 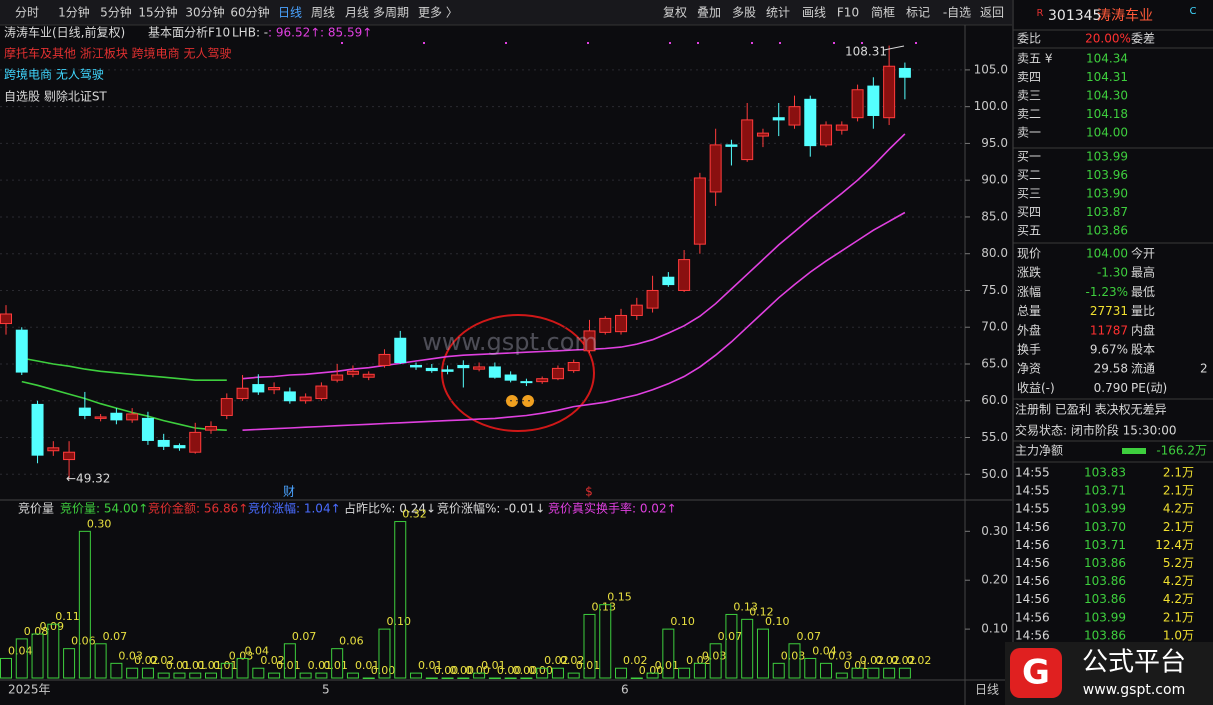 I want to click on toolbar-button: 多股, so click(x=744, y=13).